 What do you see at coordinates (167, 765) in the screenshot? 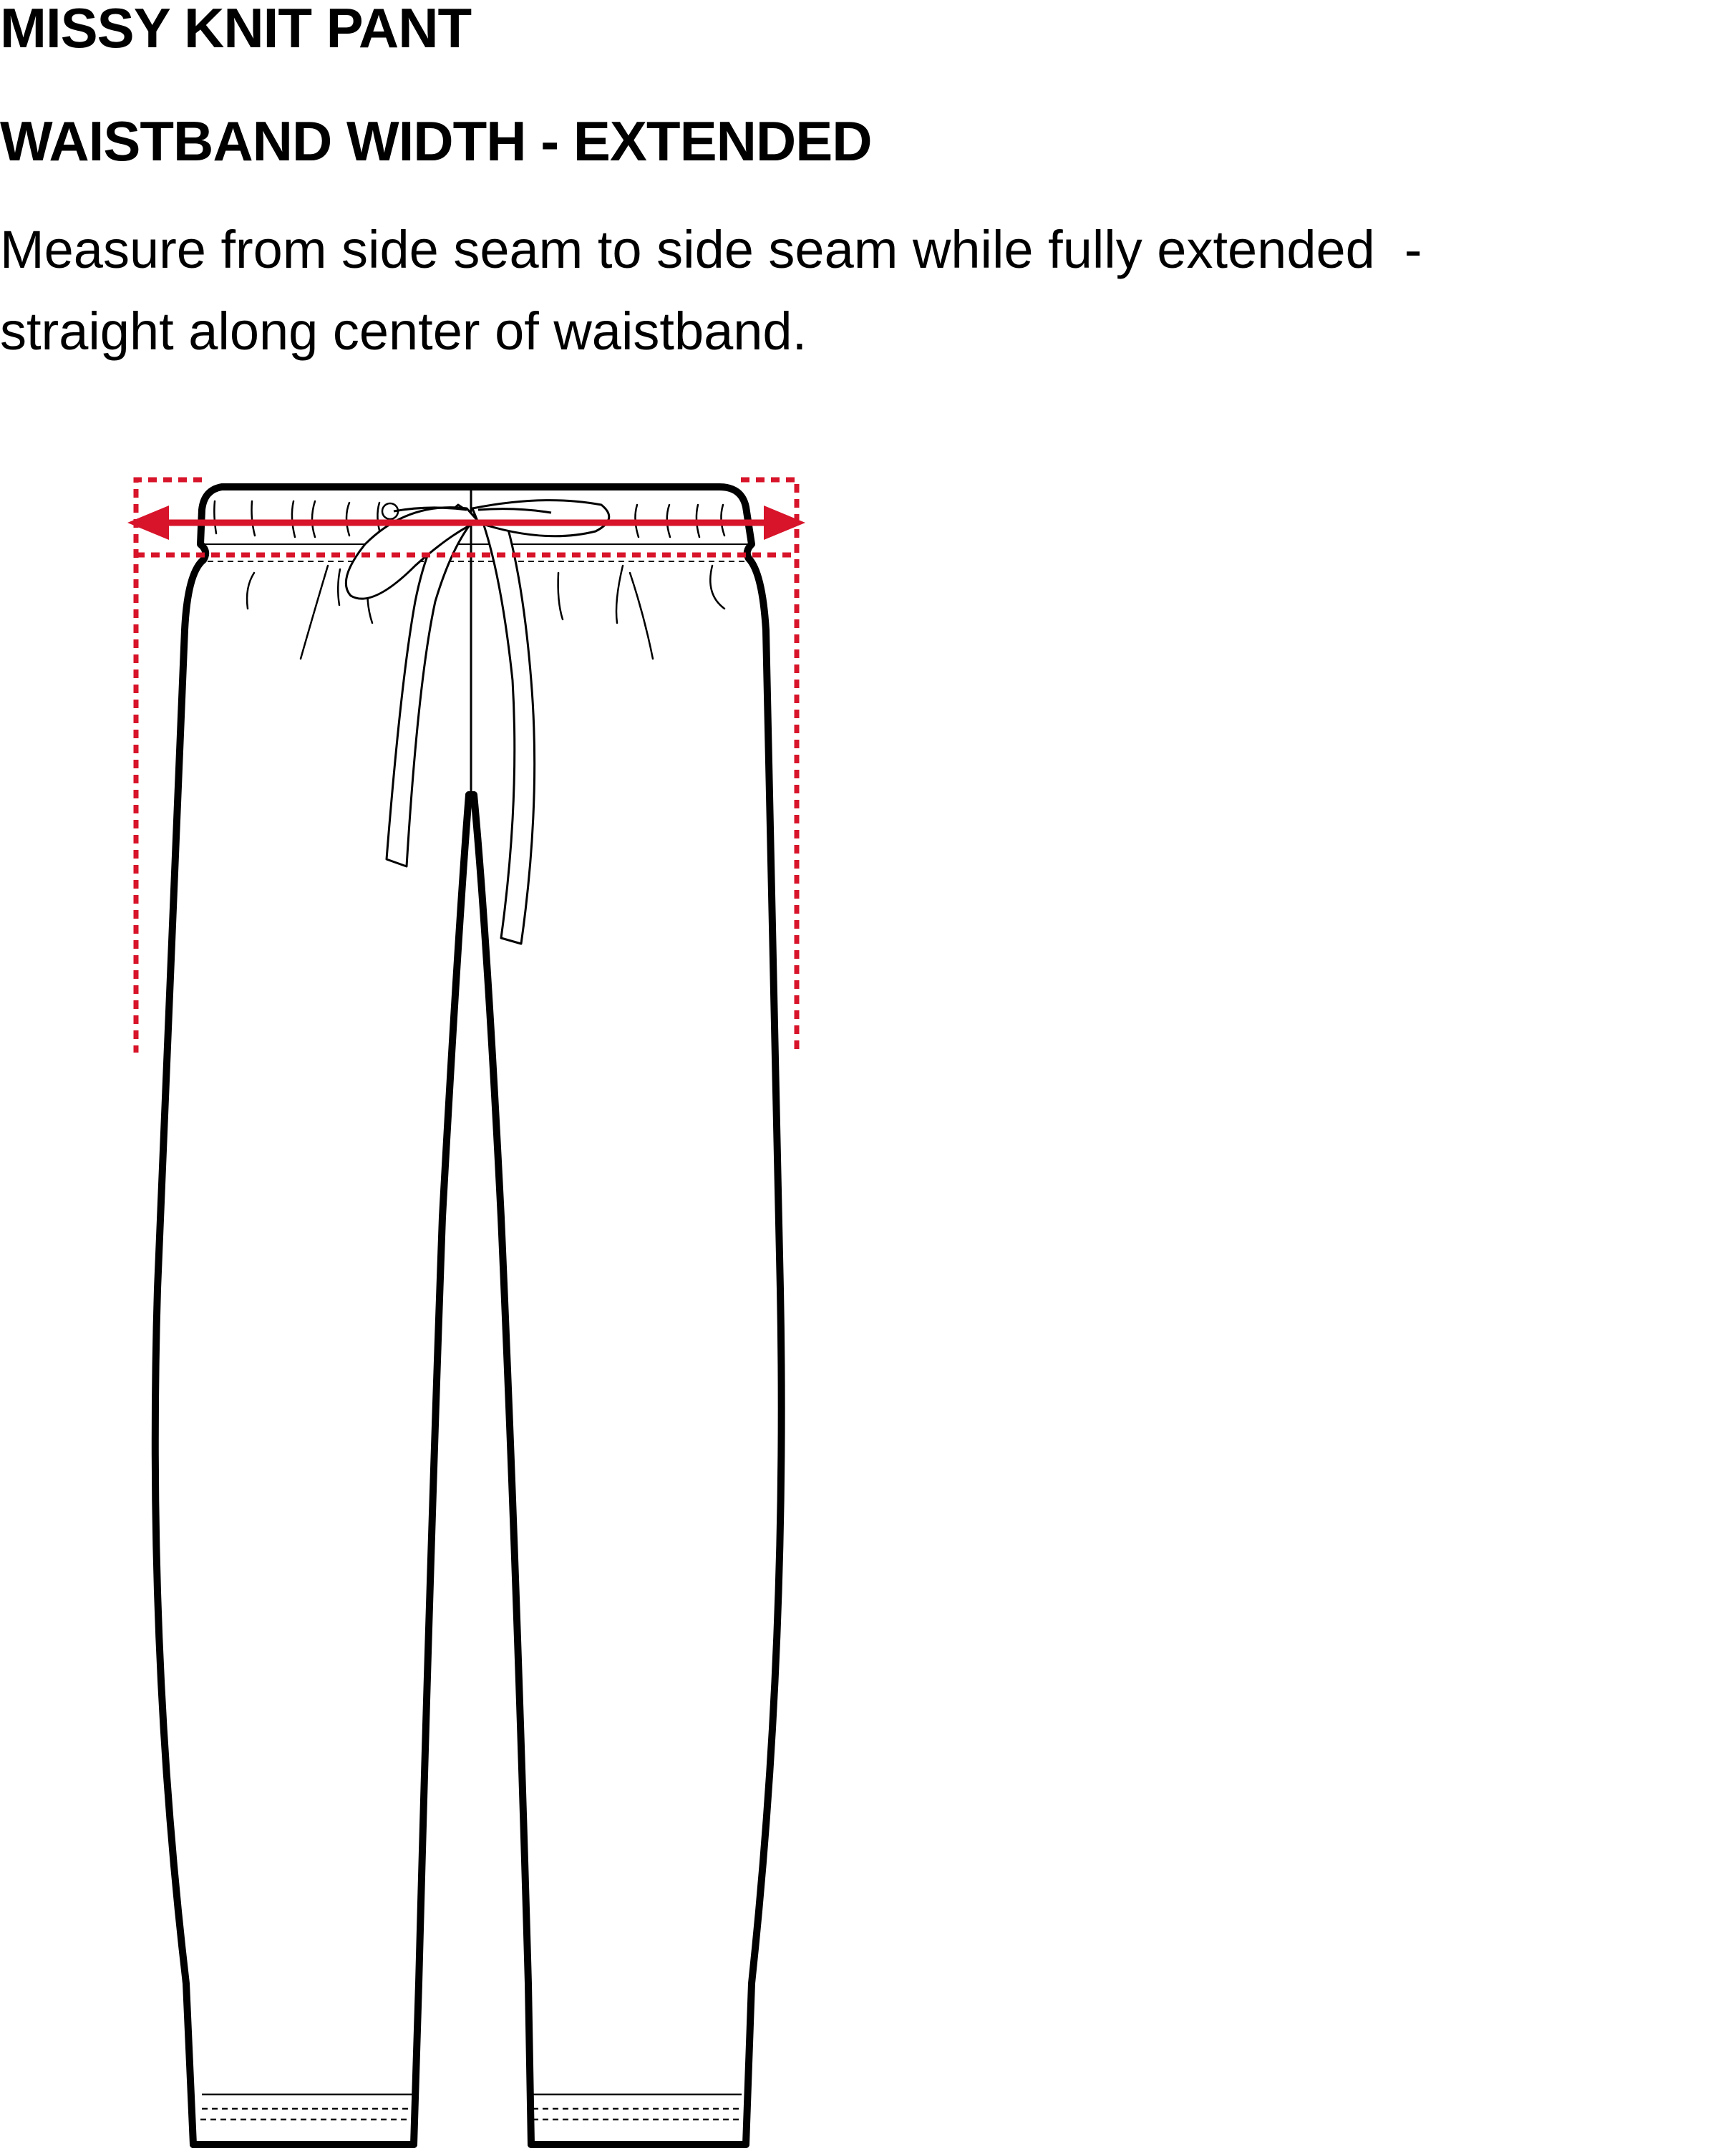
I see `left-side-seam-guide` at bounding box center [167, 765].